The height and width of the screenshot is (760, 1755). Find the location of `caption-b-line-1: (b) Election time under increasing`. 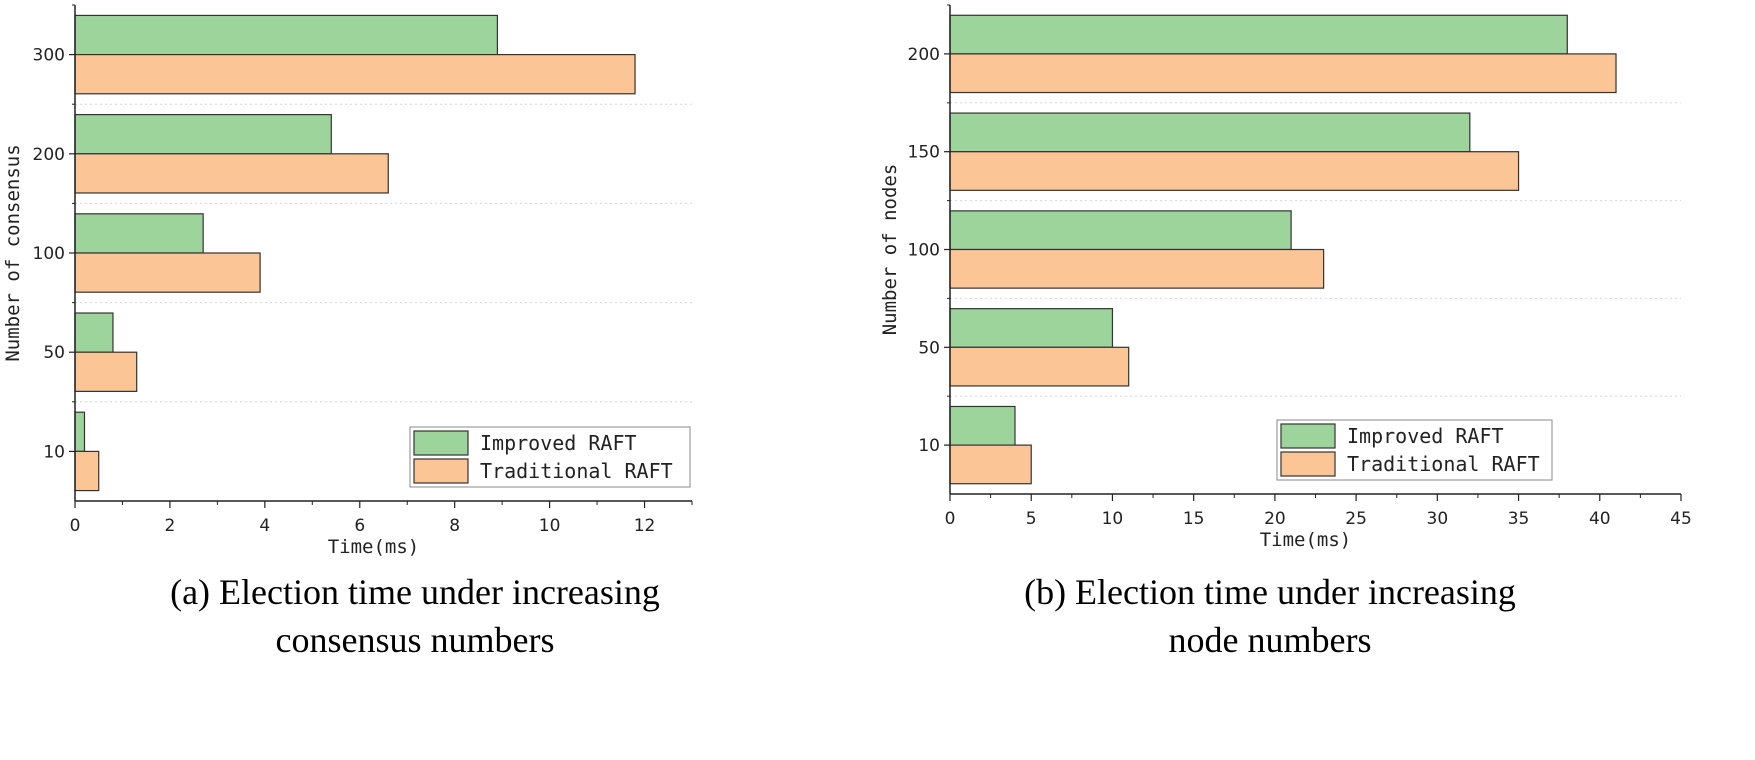

caption-b-line-1: (b) Election time under increasing is located at coordinates (1270, 592).